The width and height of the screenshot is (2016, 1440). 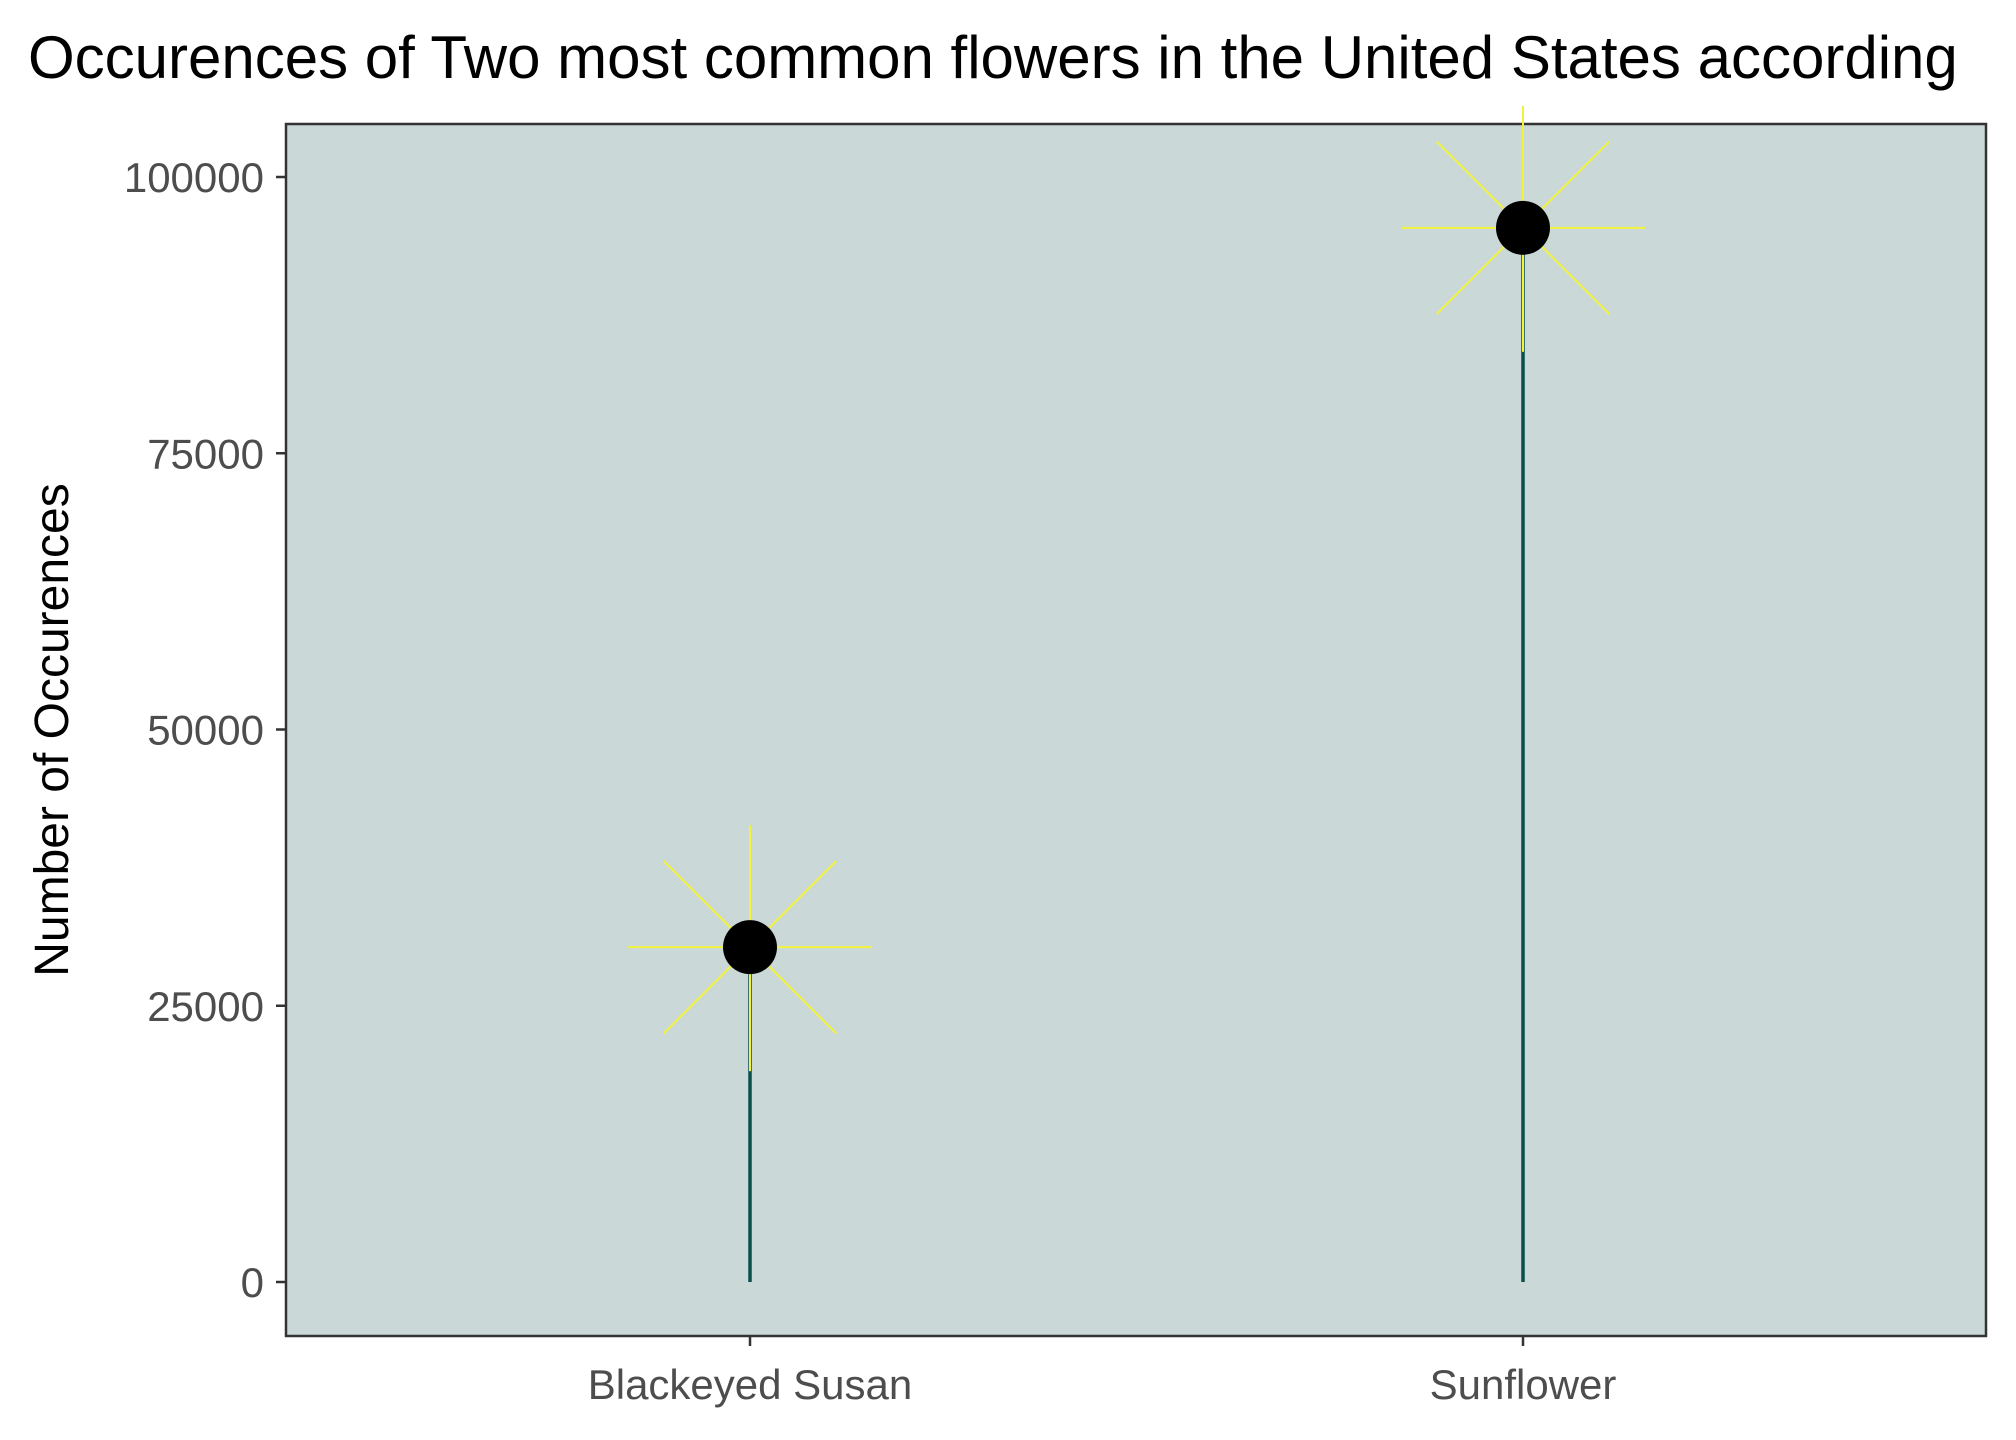 What do you see at coordinates (205, 453) in the screenshot?
I see `y-tick-label: 75000` at bounding box center [205, 453].